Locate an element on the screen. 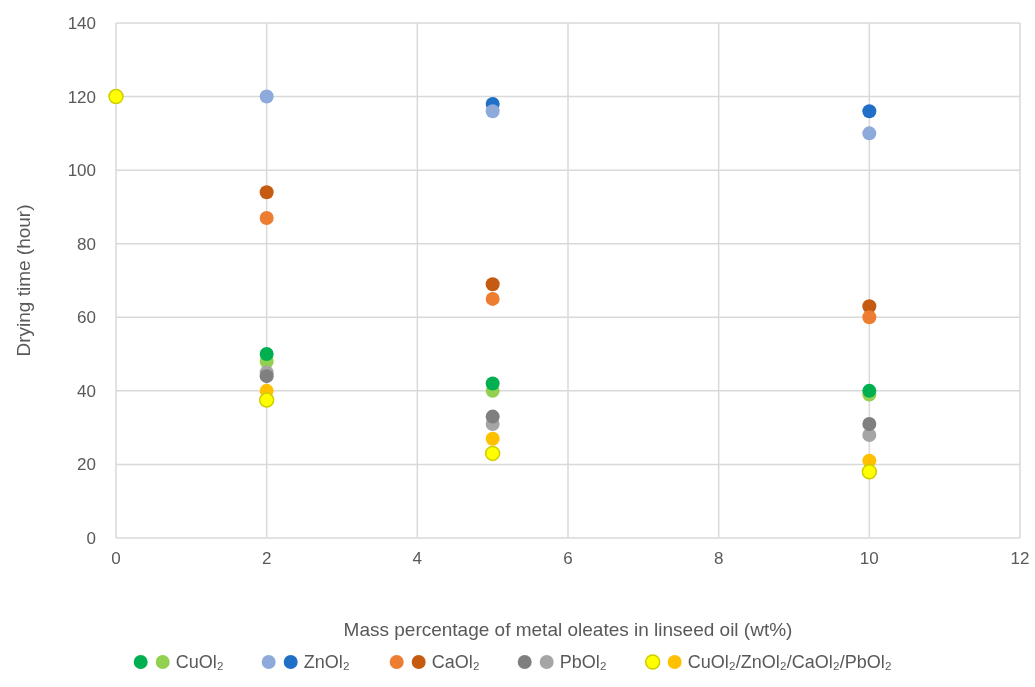 This screenshot has height=687, width=1035. y-tick-label: 0 is located at coordinates (91, 538).